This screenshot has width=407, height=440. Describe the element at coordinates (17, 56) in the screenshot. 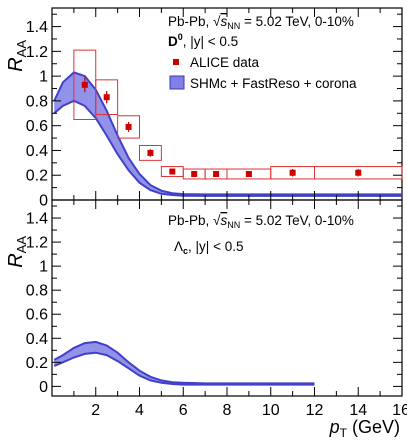

I see `top-ylabel: RAA` at that location.